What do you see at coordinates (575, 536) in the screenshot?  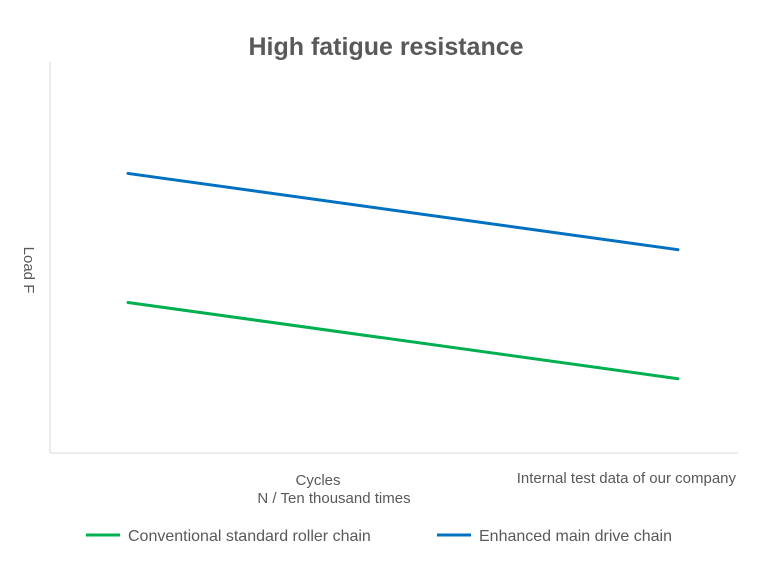 I see `legend-label-1: Enhanced main drive chain` at bounding box center [575, 536].